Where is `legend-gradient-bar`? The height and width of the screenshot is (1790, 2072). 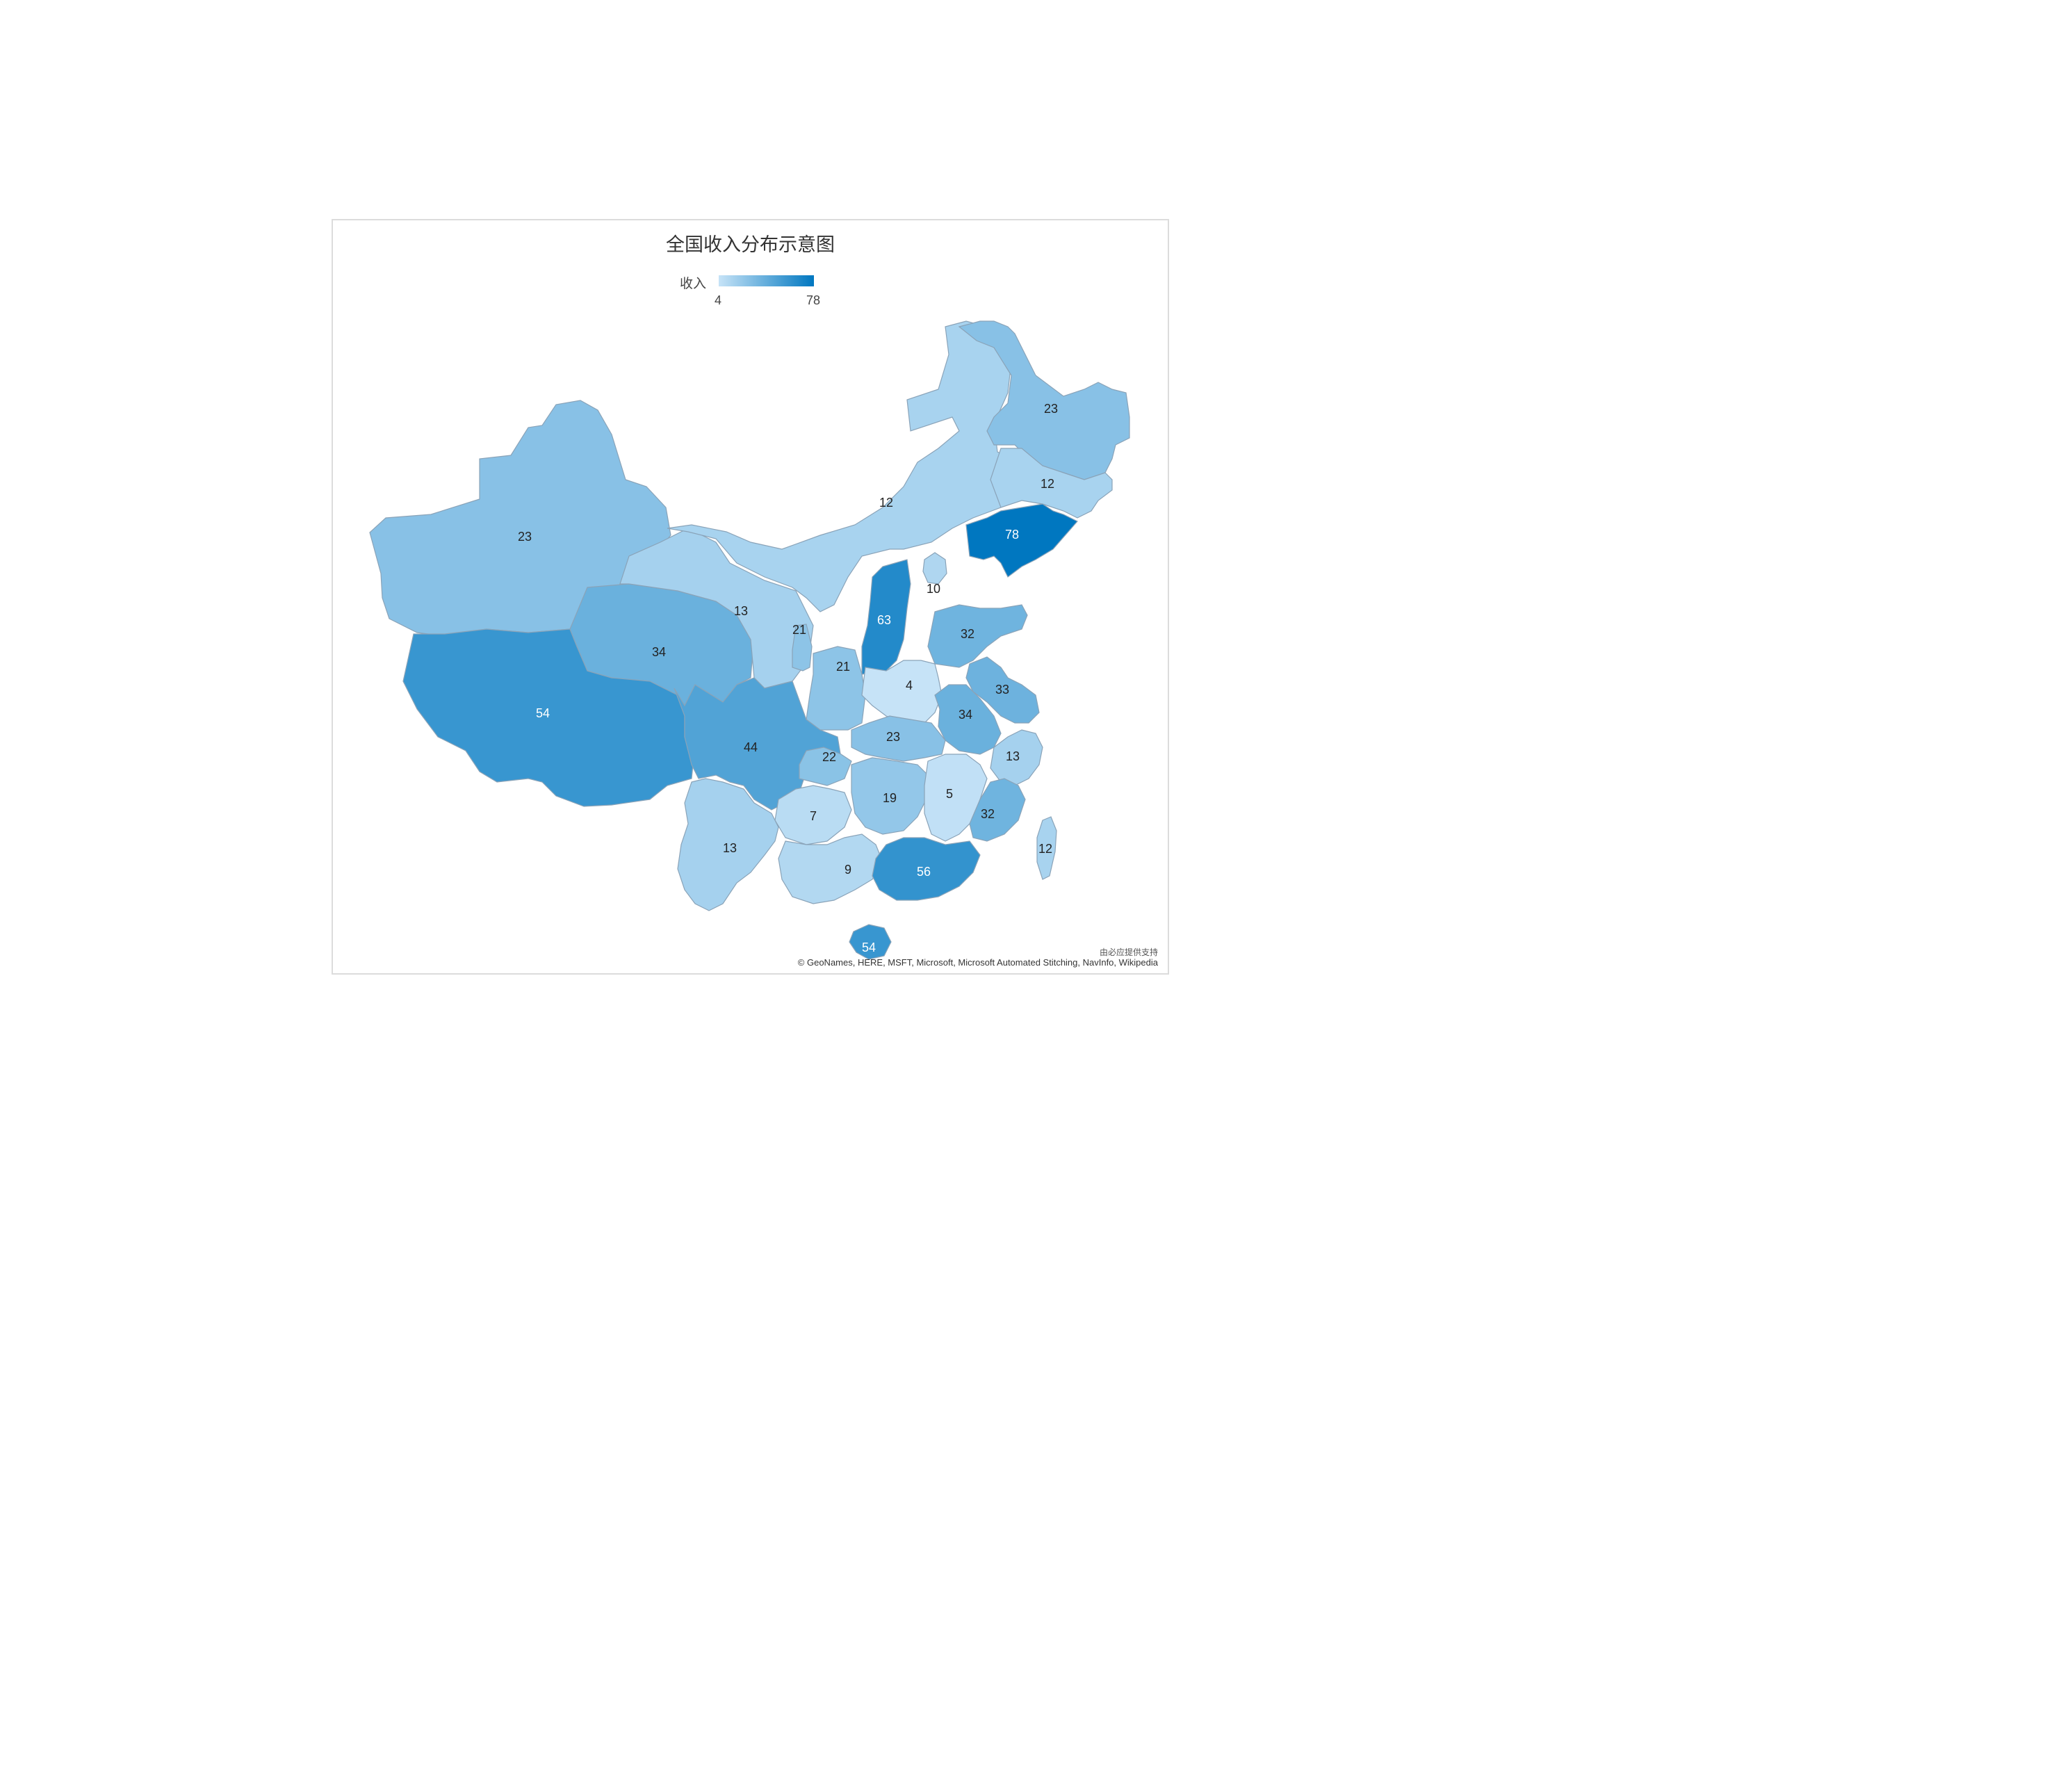
legend-gradient-bar is located at coordinates (766, 280).